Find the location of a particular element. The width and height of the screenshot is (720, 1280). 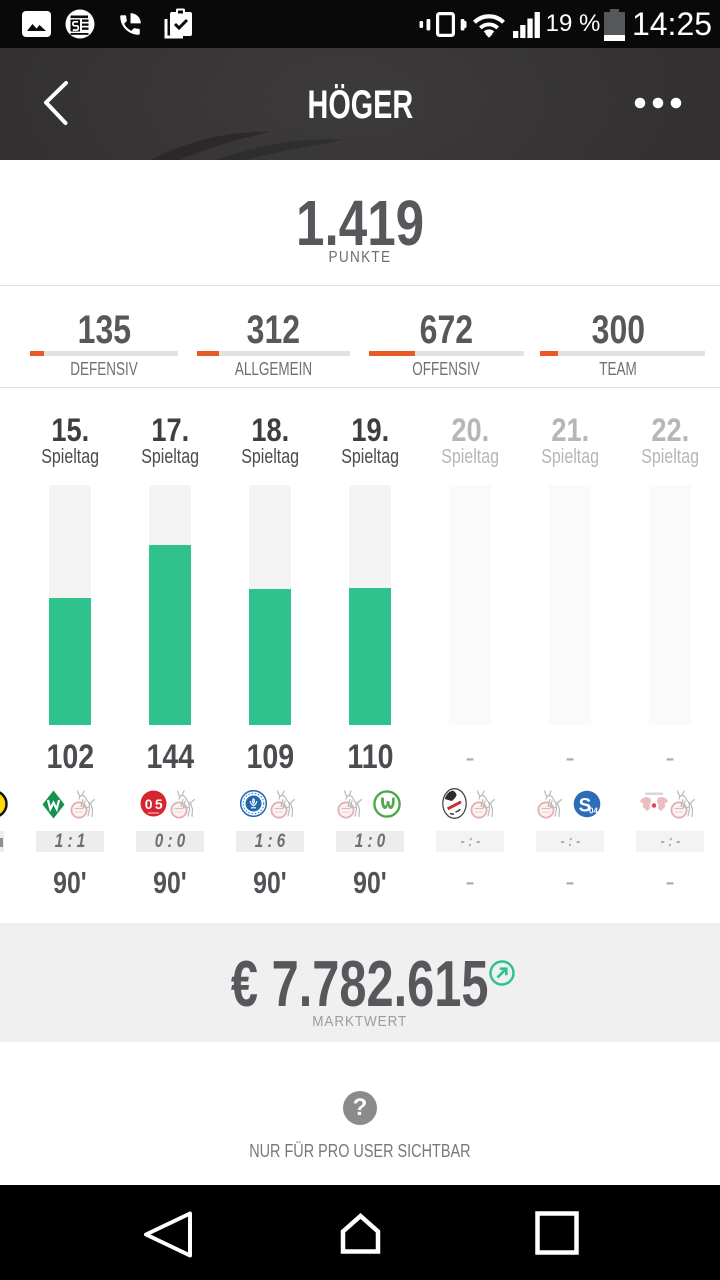

svg-text: S is located at coordinates (585, 806).